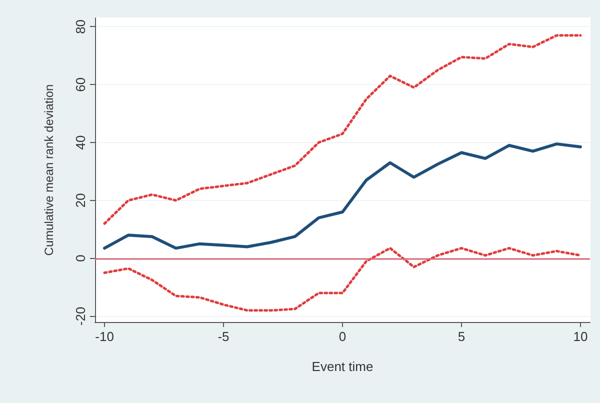 The image size is (600, 403). I want to click on x-tick-label: 10, so click(580, 336).